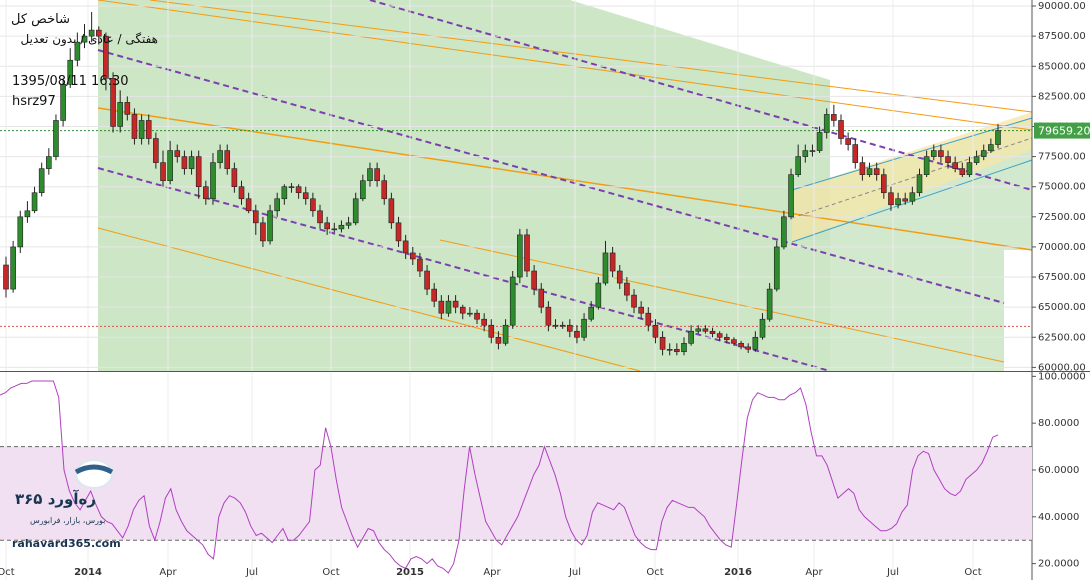 This screenshot has width=1090, height=580. Describe the element at coordinates (34, 101) in the screenshot. I see `symbol-label: hsrz97` at that location.